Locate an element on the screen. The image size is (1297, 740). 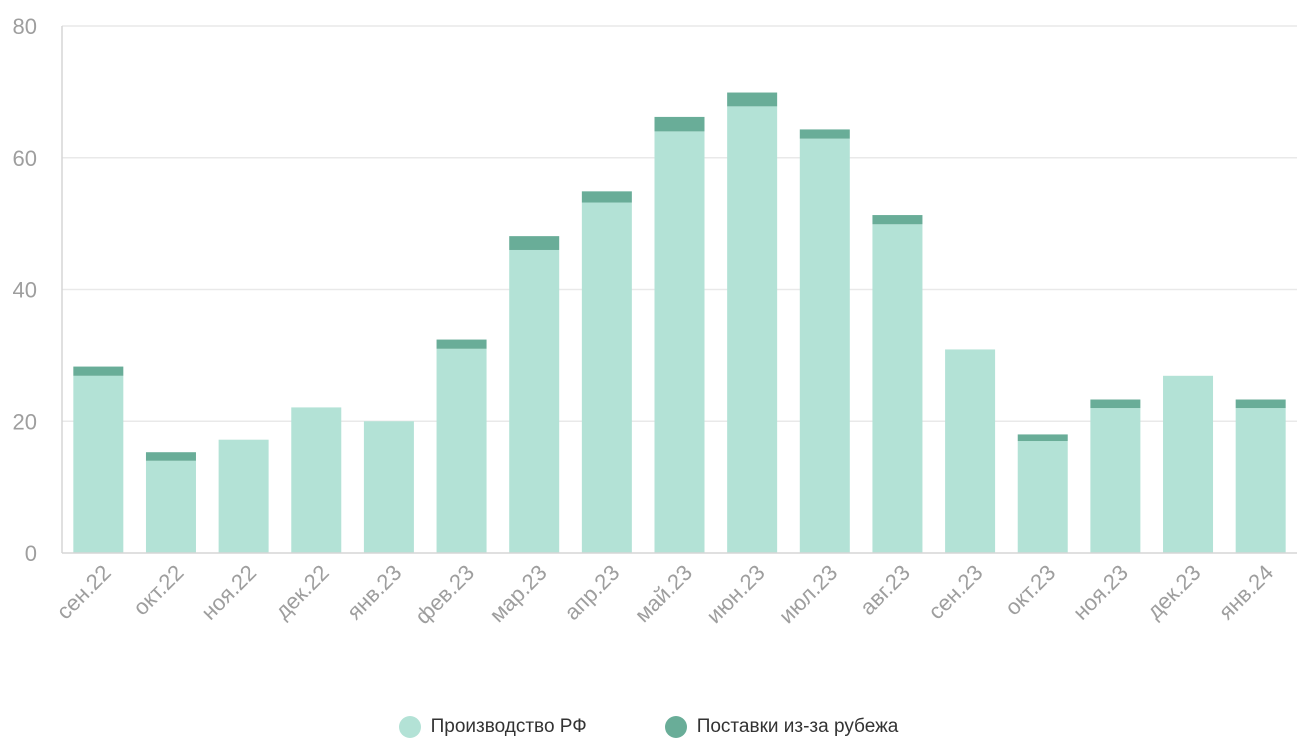
x-tick-label: ноя.23 is located at coordinates (1100, 592).